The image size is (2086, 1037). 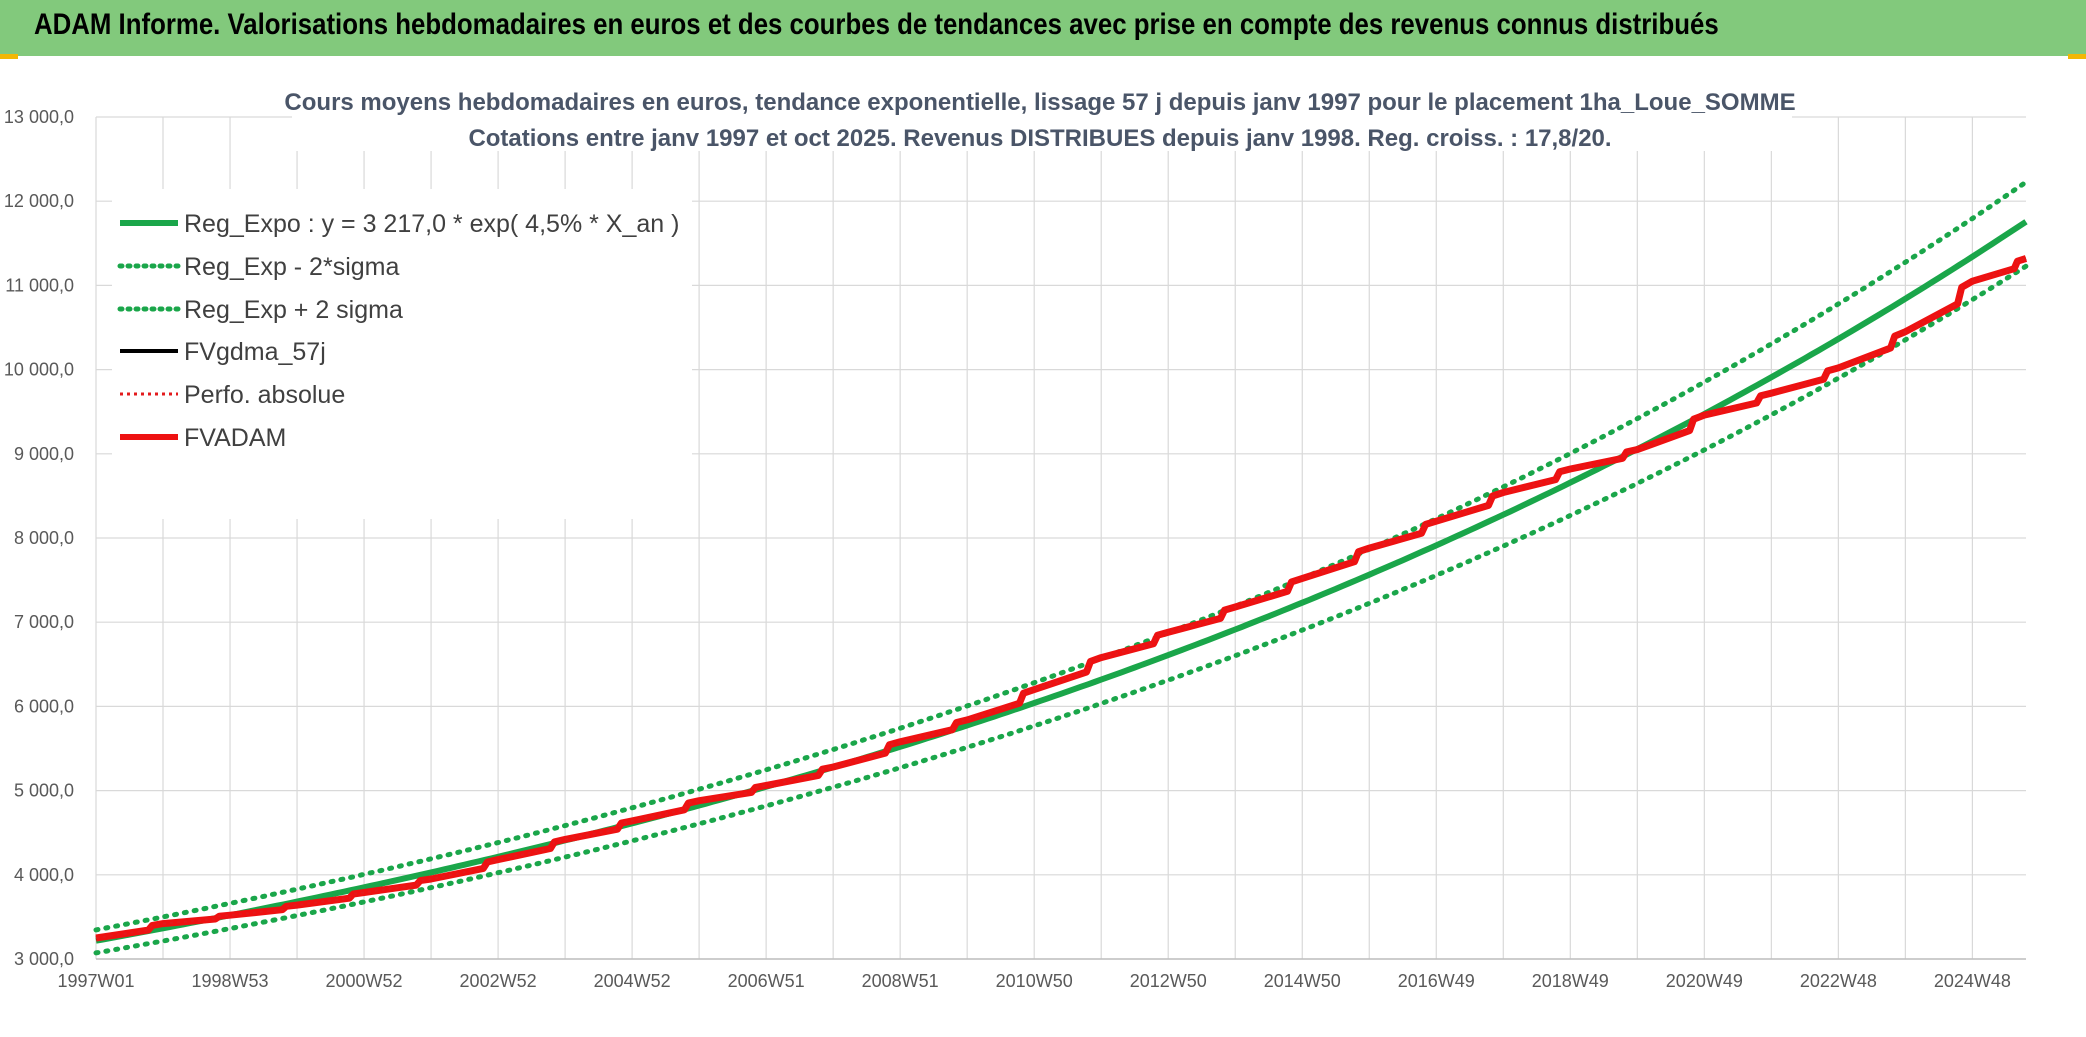 What do you see at coordinates (264, 395) in the screenshot?
I see `legend-label-perfo: Perfo. absolue` at bounding box center [264, 395].